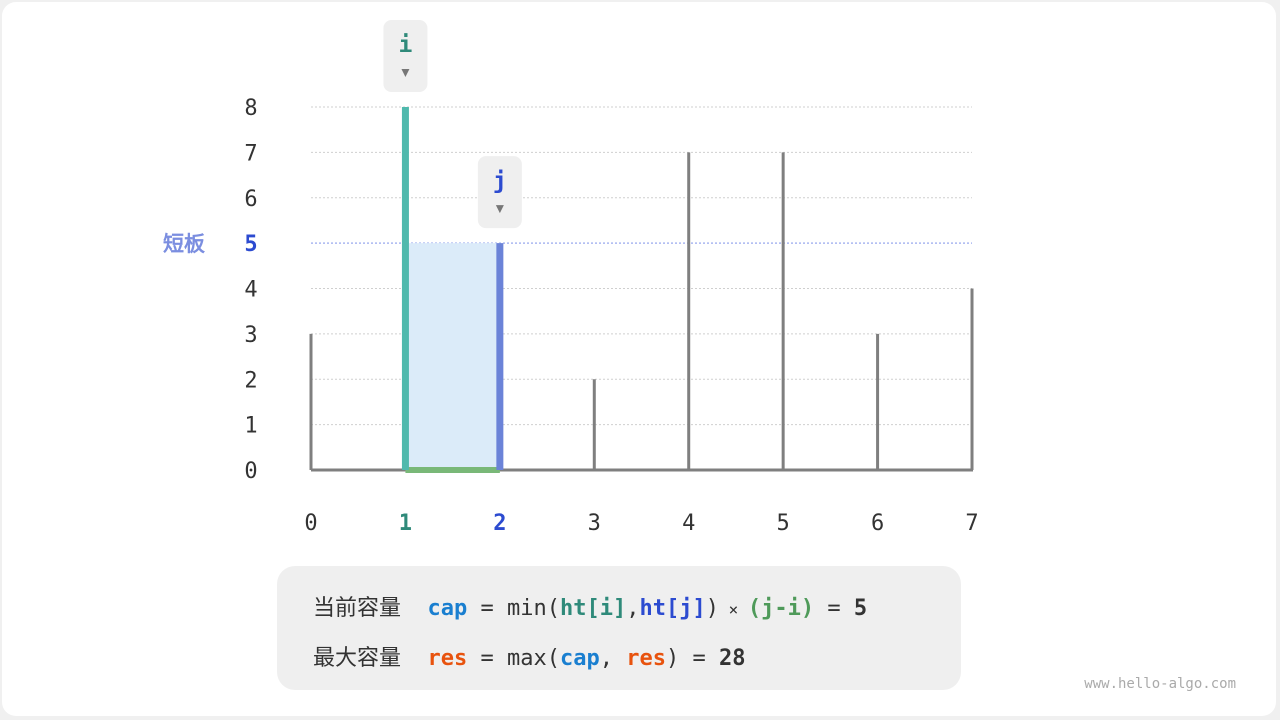  What do you see at coordinates (250, 471) in the screenshot?
I see `y-tick-label: 0` at bounding box center [250, 471].